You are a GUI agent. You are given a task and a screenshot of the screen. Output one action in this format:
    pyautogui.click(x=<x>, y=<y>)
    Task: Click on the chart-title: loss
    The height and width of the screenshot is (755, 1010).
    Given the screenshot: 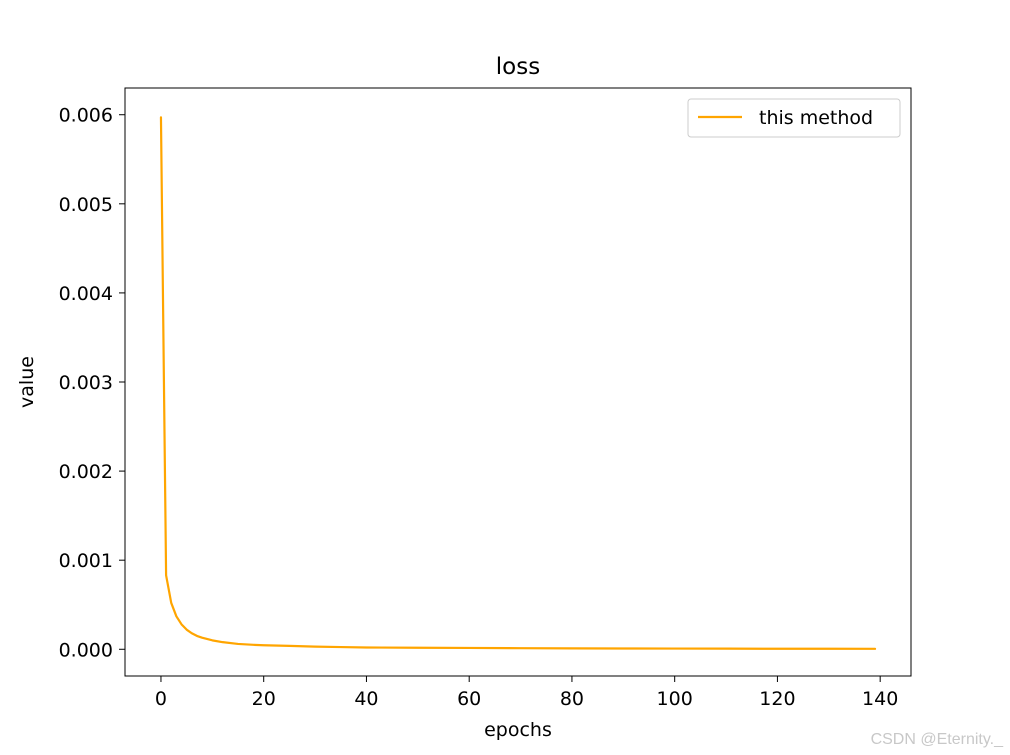 What is the action you would take?
    pyautogui.click(x=518, y=67)
    